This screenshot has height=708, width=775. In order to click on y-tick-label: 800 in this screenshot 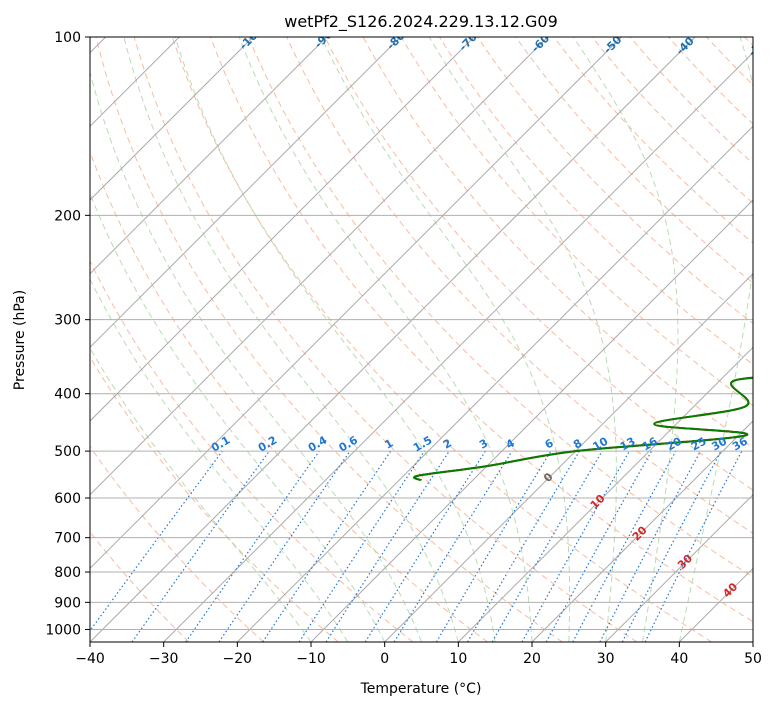, I will do `click(67, 573)`.